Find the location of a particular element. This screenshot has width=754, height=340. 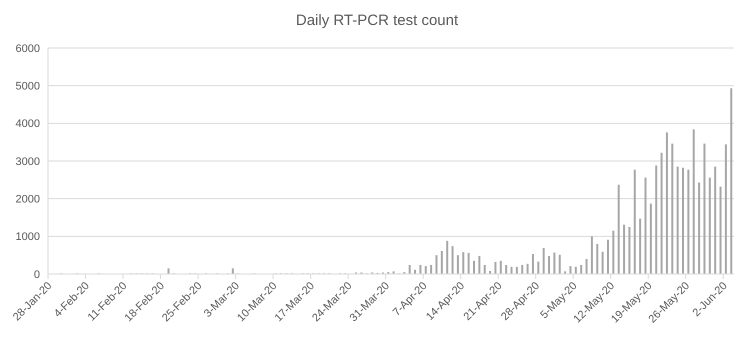

y-tick-label: 5000 is located at coordinates (28, 86).